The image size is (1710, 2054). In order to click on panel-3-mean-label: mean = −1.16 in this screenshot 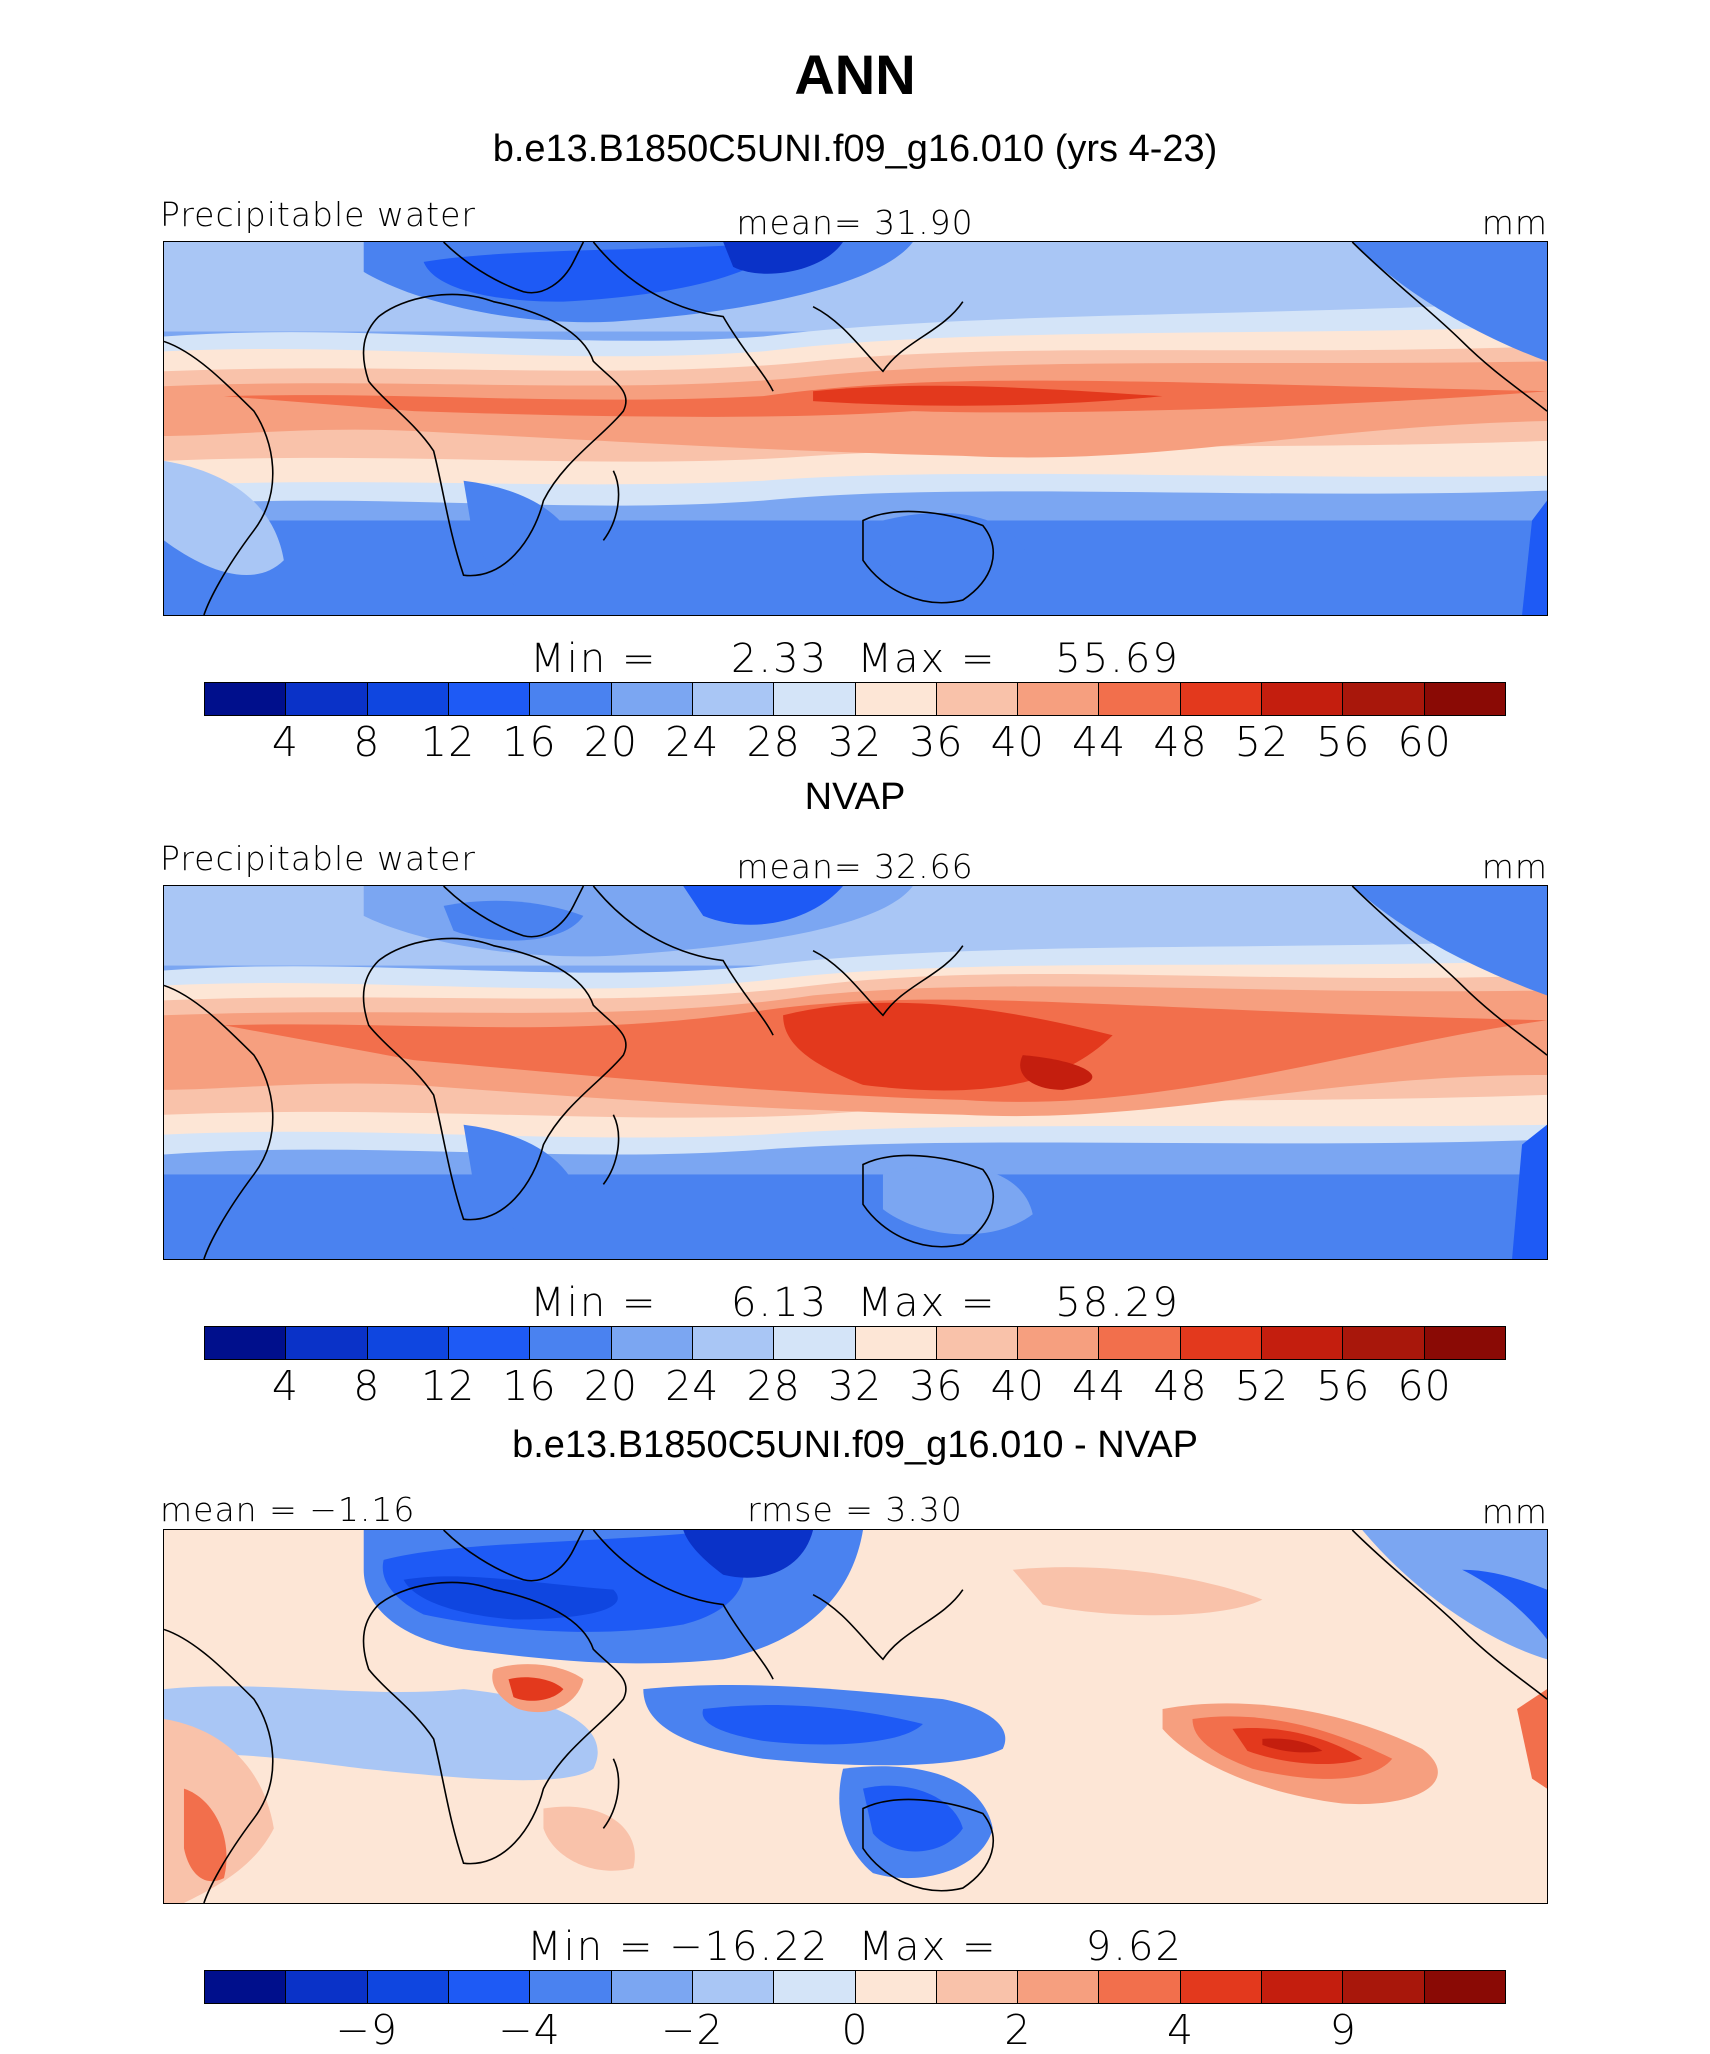, I will do `click(288, 1509)`.